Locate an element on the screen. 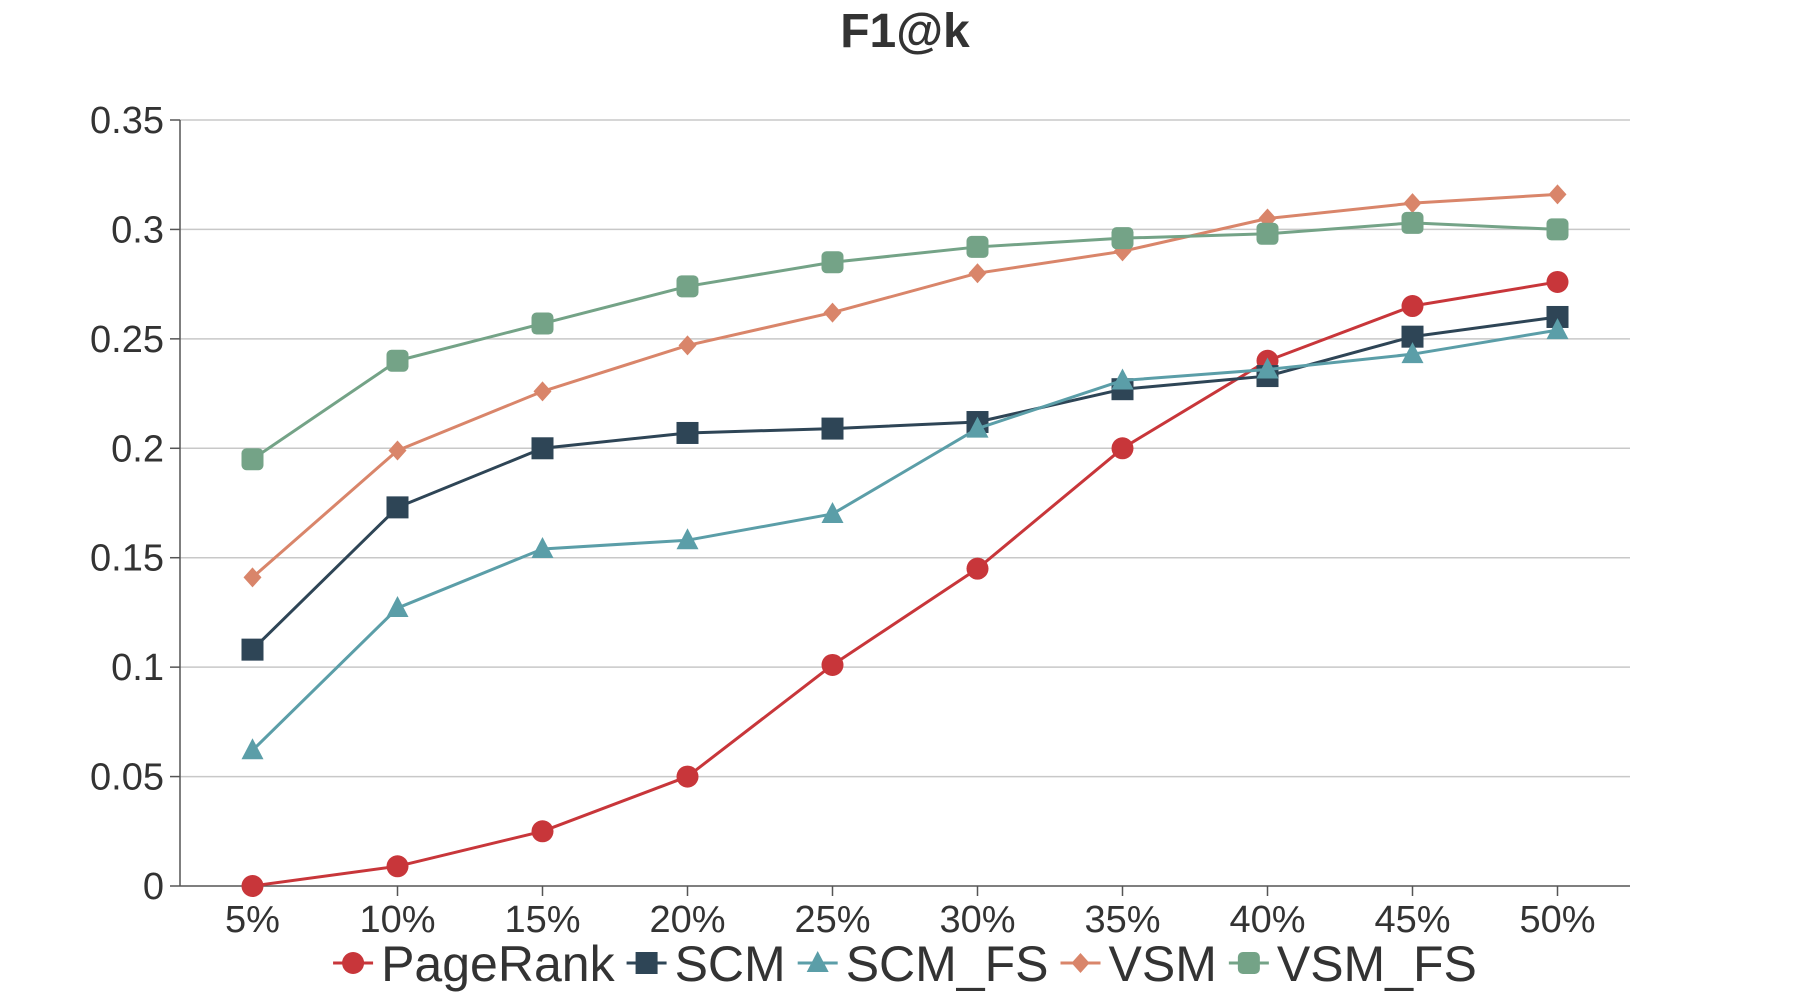 This screenshot has height=1005, width=1800. x-tick-label: 20% is located at coordinates (687, 920).